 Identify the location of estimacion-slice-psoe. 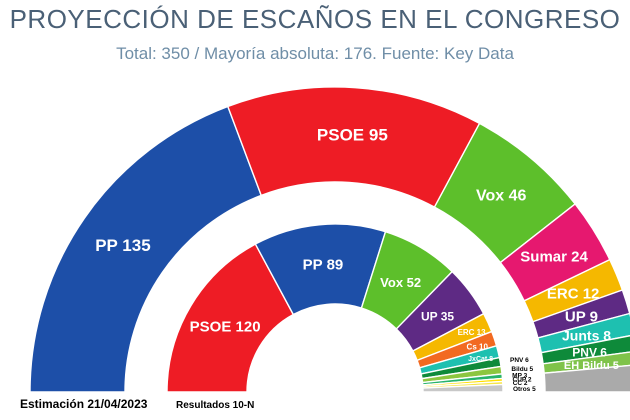
(353, 147).